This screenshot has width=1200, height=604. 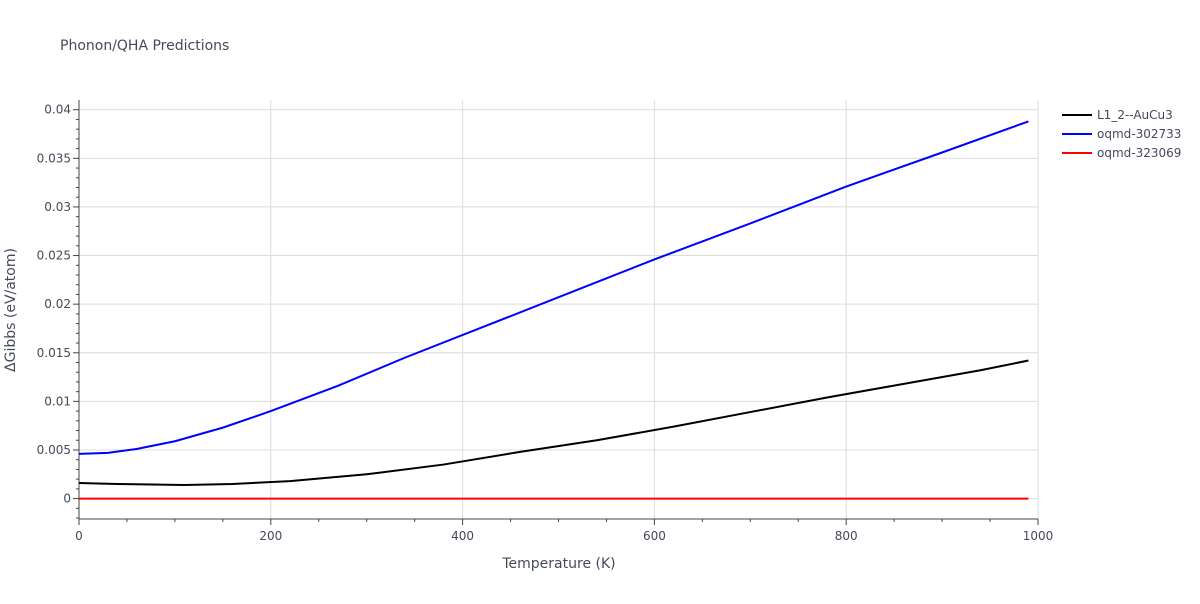 What do you see at coordinates (57, 401) in the screenshot?
I see `y-tick-label: 0.01` at bounding box center [57, 401].